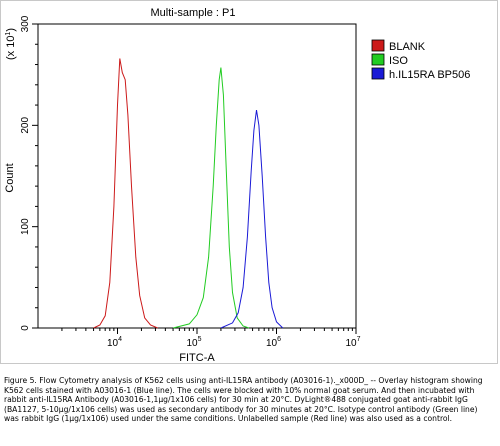 The height and width of the screenshot is (446, 500). I want to click on y-axis-label: Count, so click(10, 177).